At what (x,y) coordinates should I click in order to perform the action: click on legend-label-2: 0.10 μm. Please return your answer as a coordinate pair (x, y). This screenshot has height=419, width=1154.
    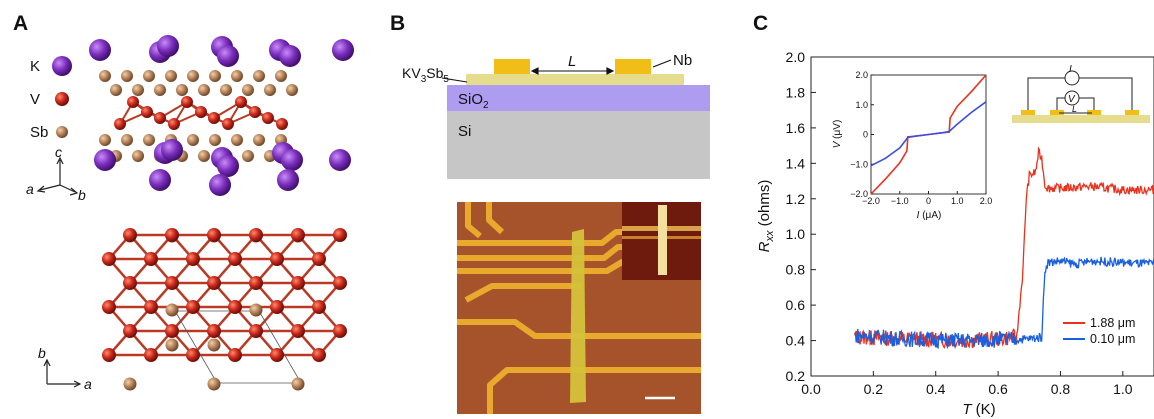
    Looking at the image, I should click on (1112, 339).